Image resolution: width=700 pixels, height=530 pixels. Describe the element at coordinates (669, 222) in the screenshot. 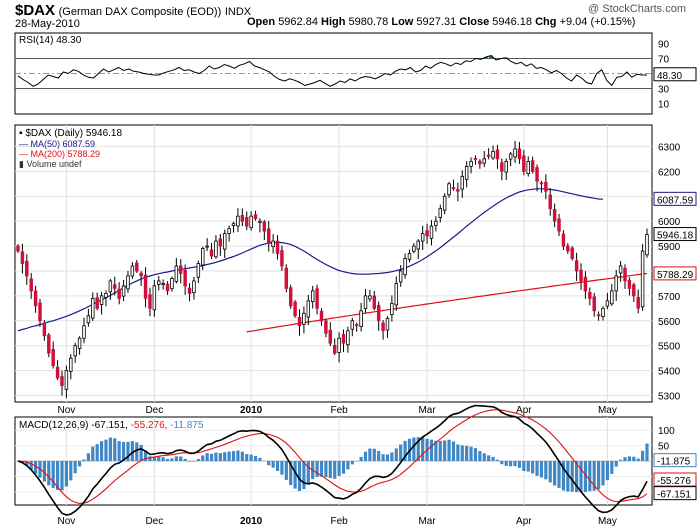

I see `price-tick: 6000` at that location.